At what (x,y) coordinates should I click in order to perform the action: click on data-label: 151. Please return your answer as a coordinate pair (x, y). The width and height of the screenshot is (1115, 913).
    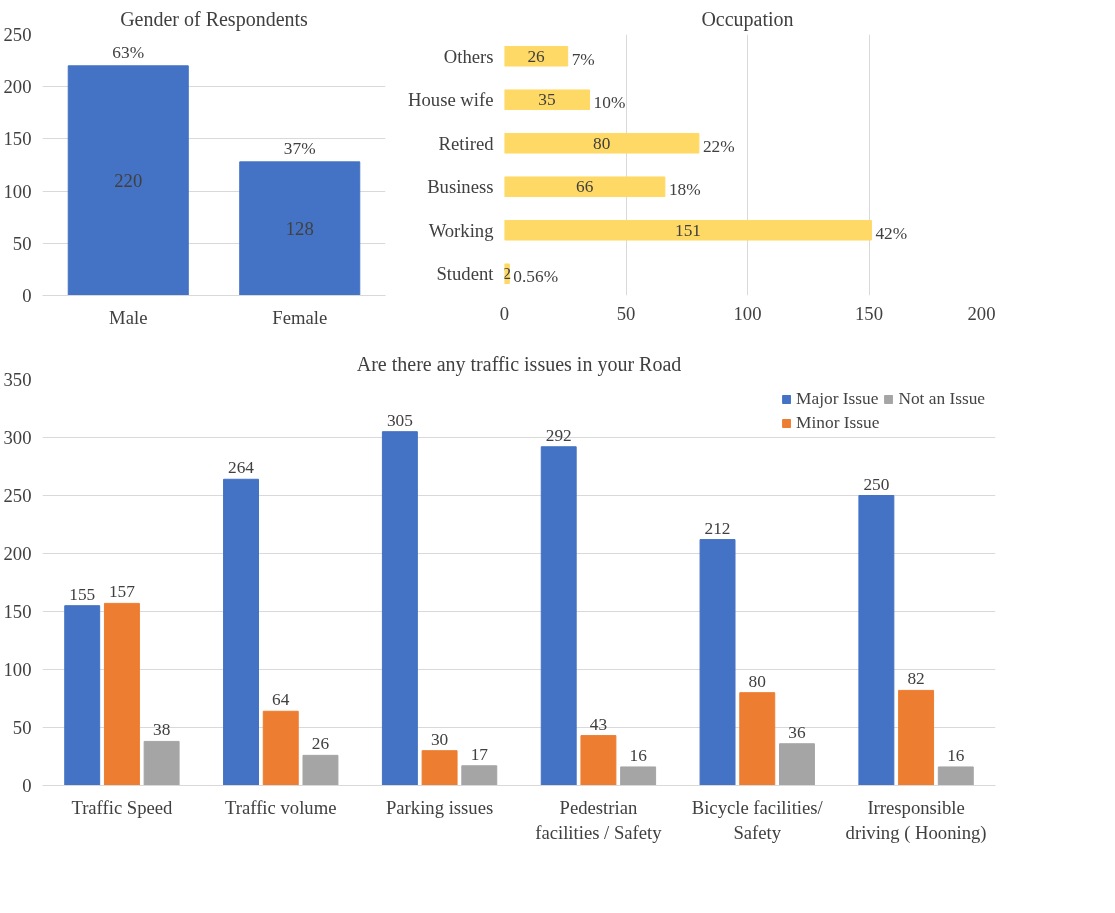
    Looking at the image, I should click on (687, 230).